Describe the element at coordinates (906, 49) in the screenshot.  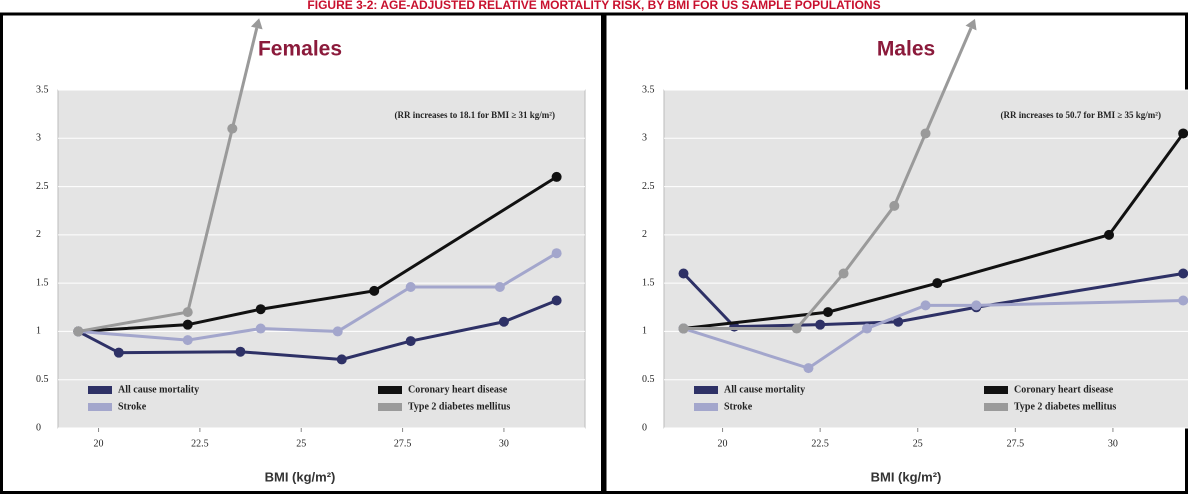
I see `chart-title: Males` at that location.